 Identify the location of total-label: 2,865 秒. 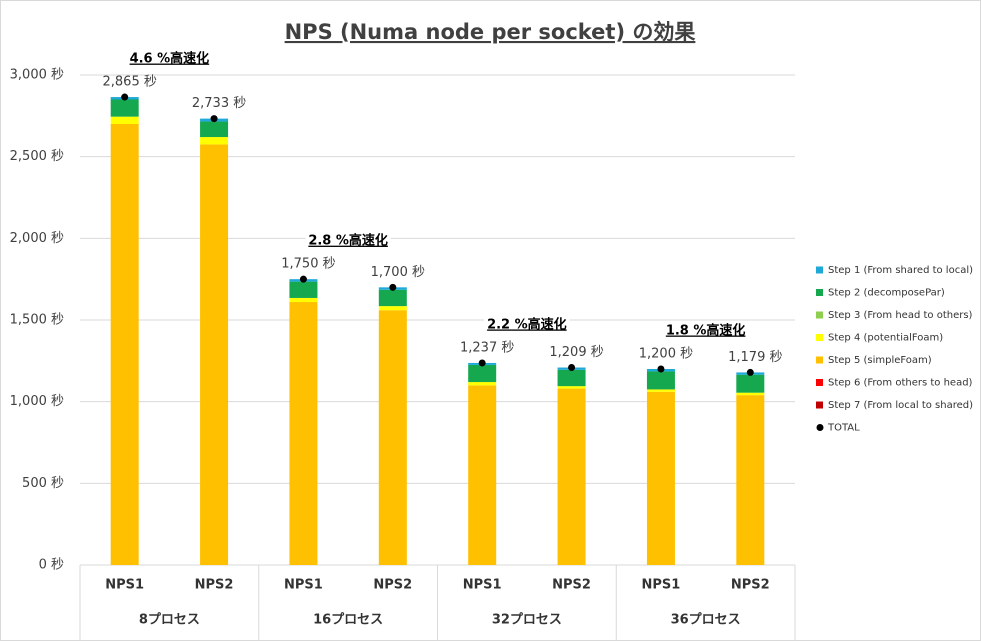
(130, 82).